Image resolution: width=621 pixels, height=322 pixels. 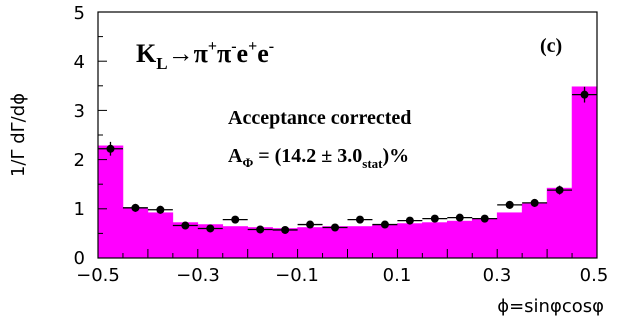 I want to click on process-k: K, so click(x=146, y=53).